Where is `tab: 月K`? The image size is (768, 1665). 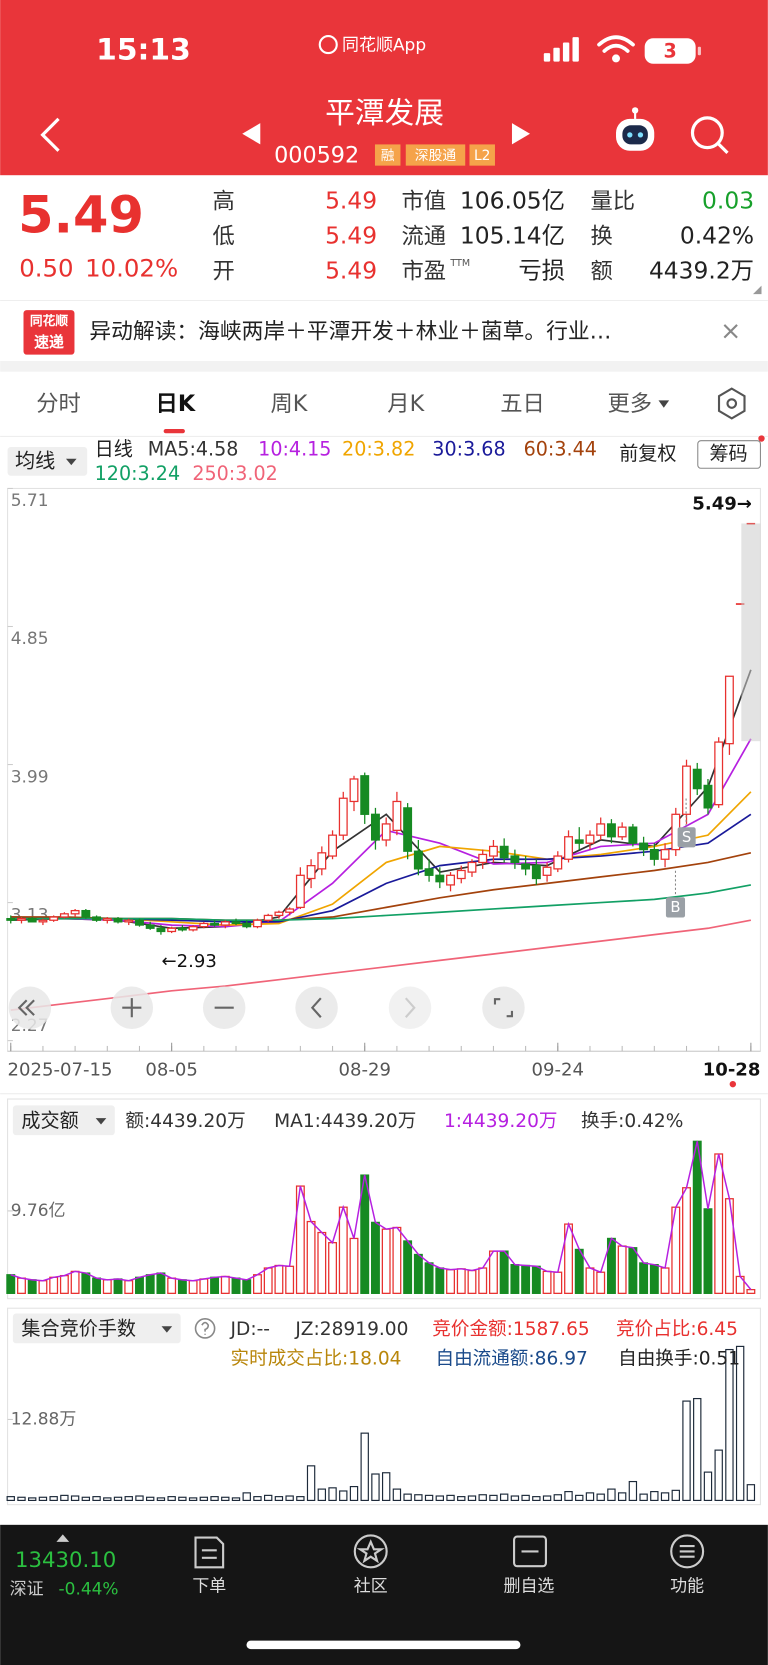 tab: 月K is located at coordinates (406, 404).